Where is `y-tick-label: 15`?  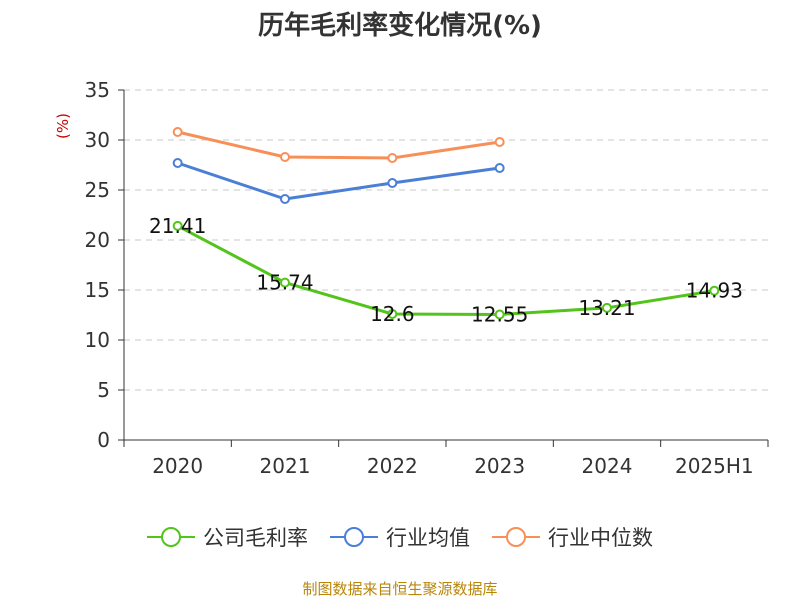 y-tick-label: 15 is located at coordinates (97, 290).